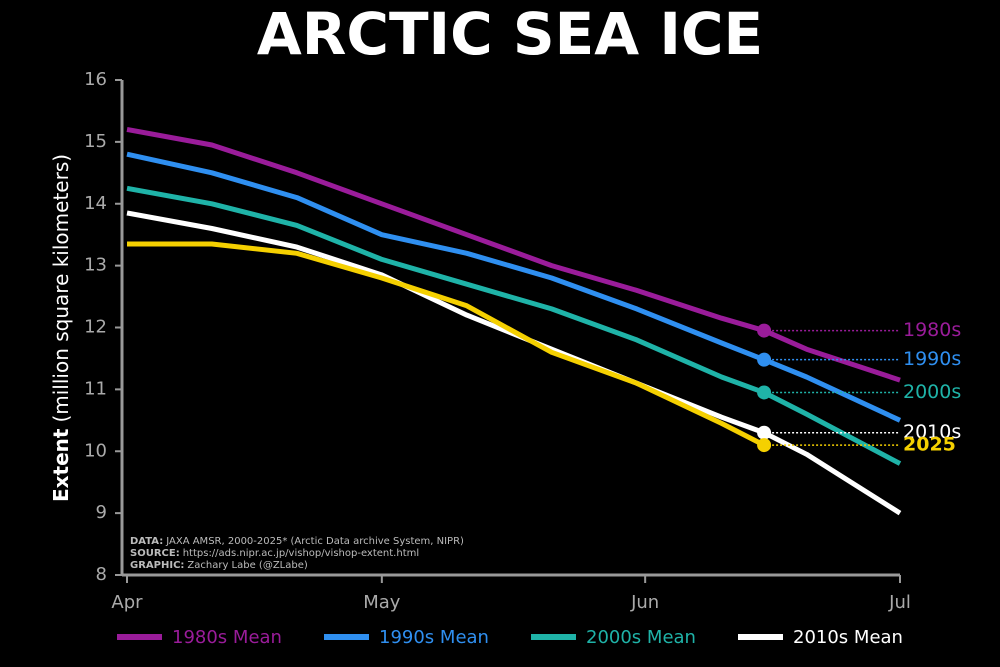 The image size is (1000, 667). I want to click on y-tick-label: 9, so click(101, 512).